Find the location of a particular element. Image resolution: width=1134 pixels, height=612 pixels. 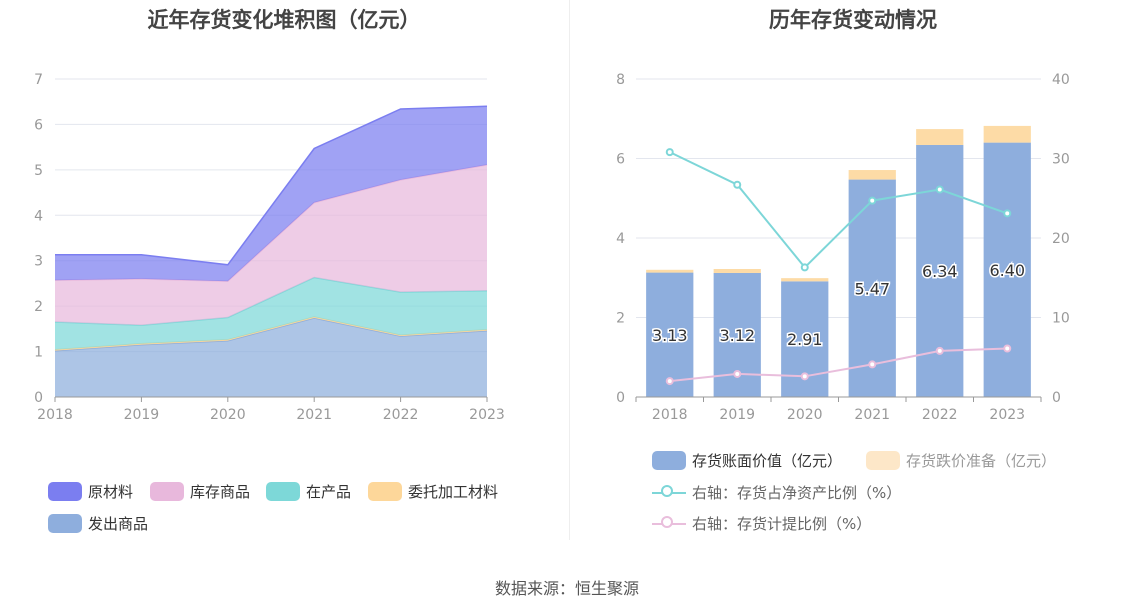

panel-divider is located at coordinates (569, 270).